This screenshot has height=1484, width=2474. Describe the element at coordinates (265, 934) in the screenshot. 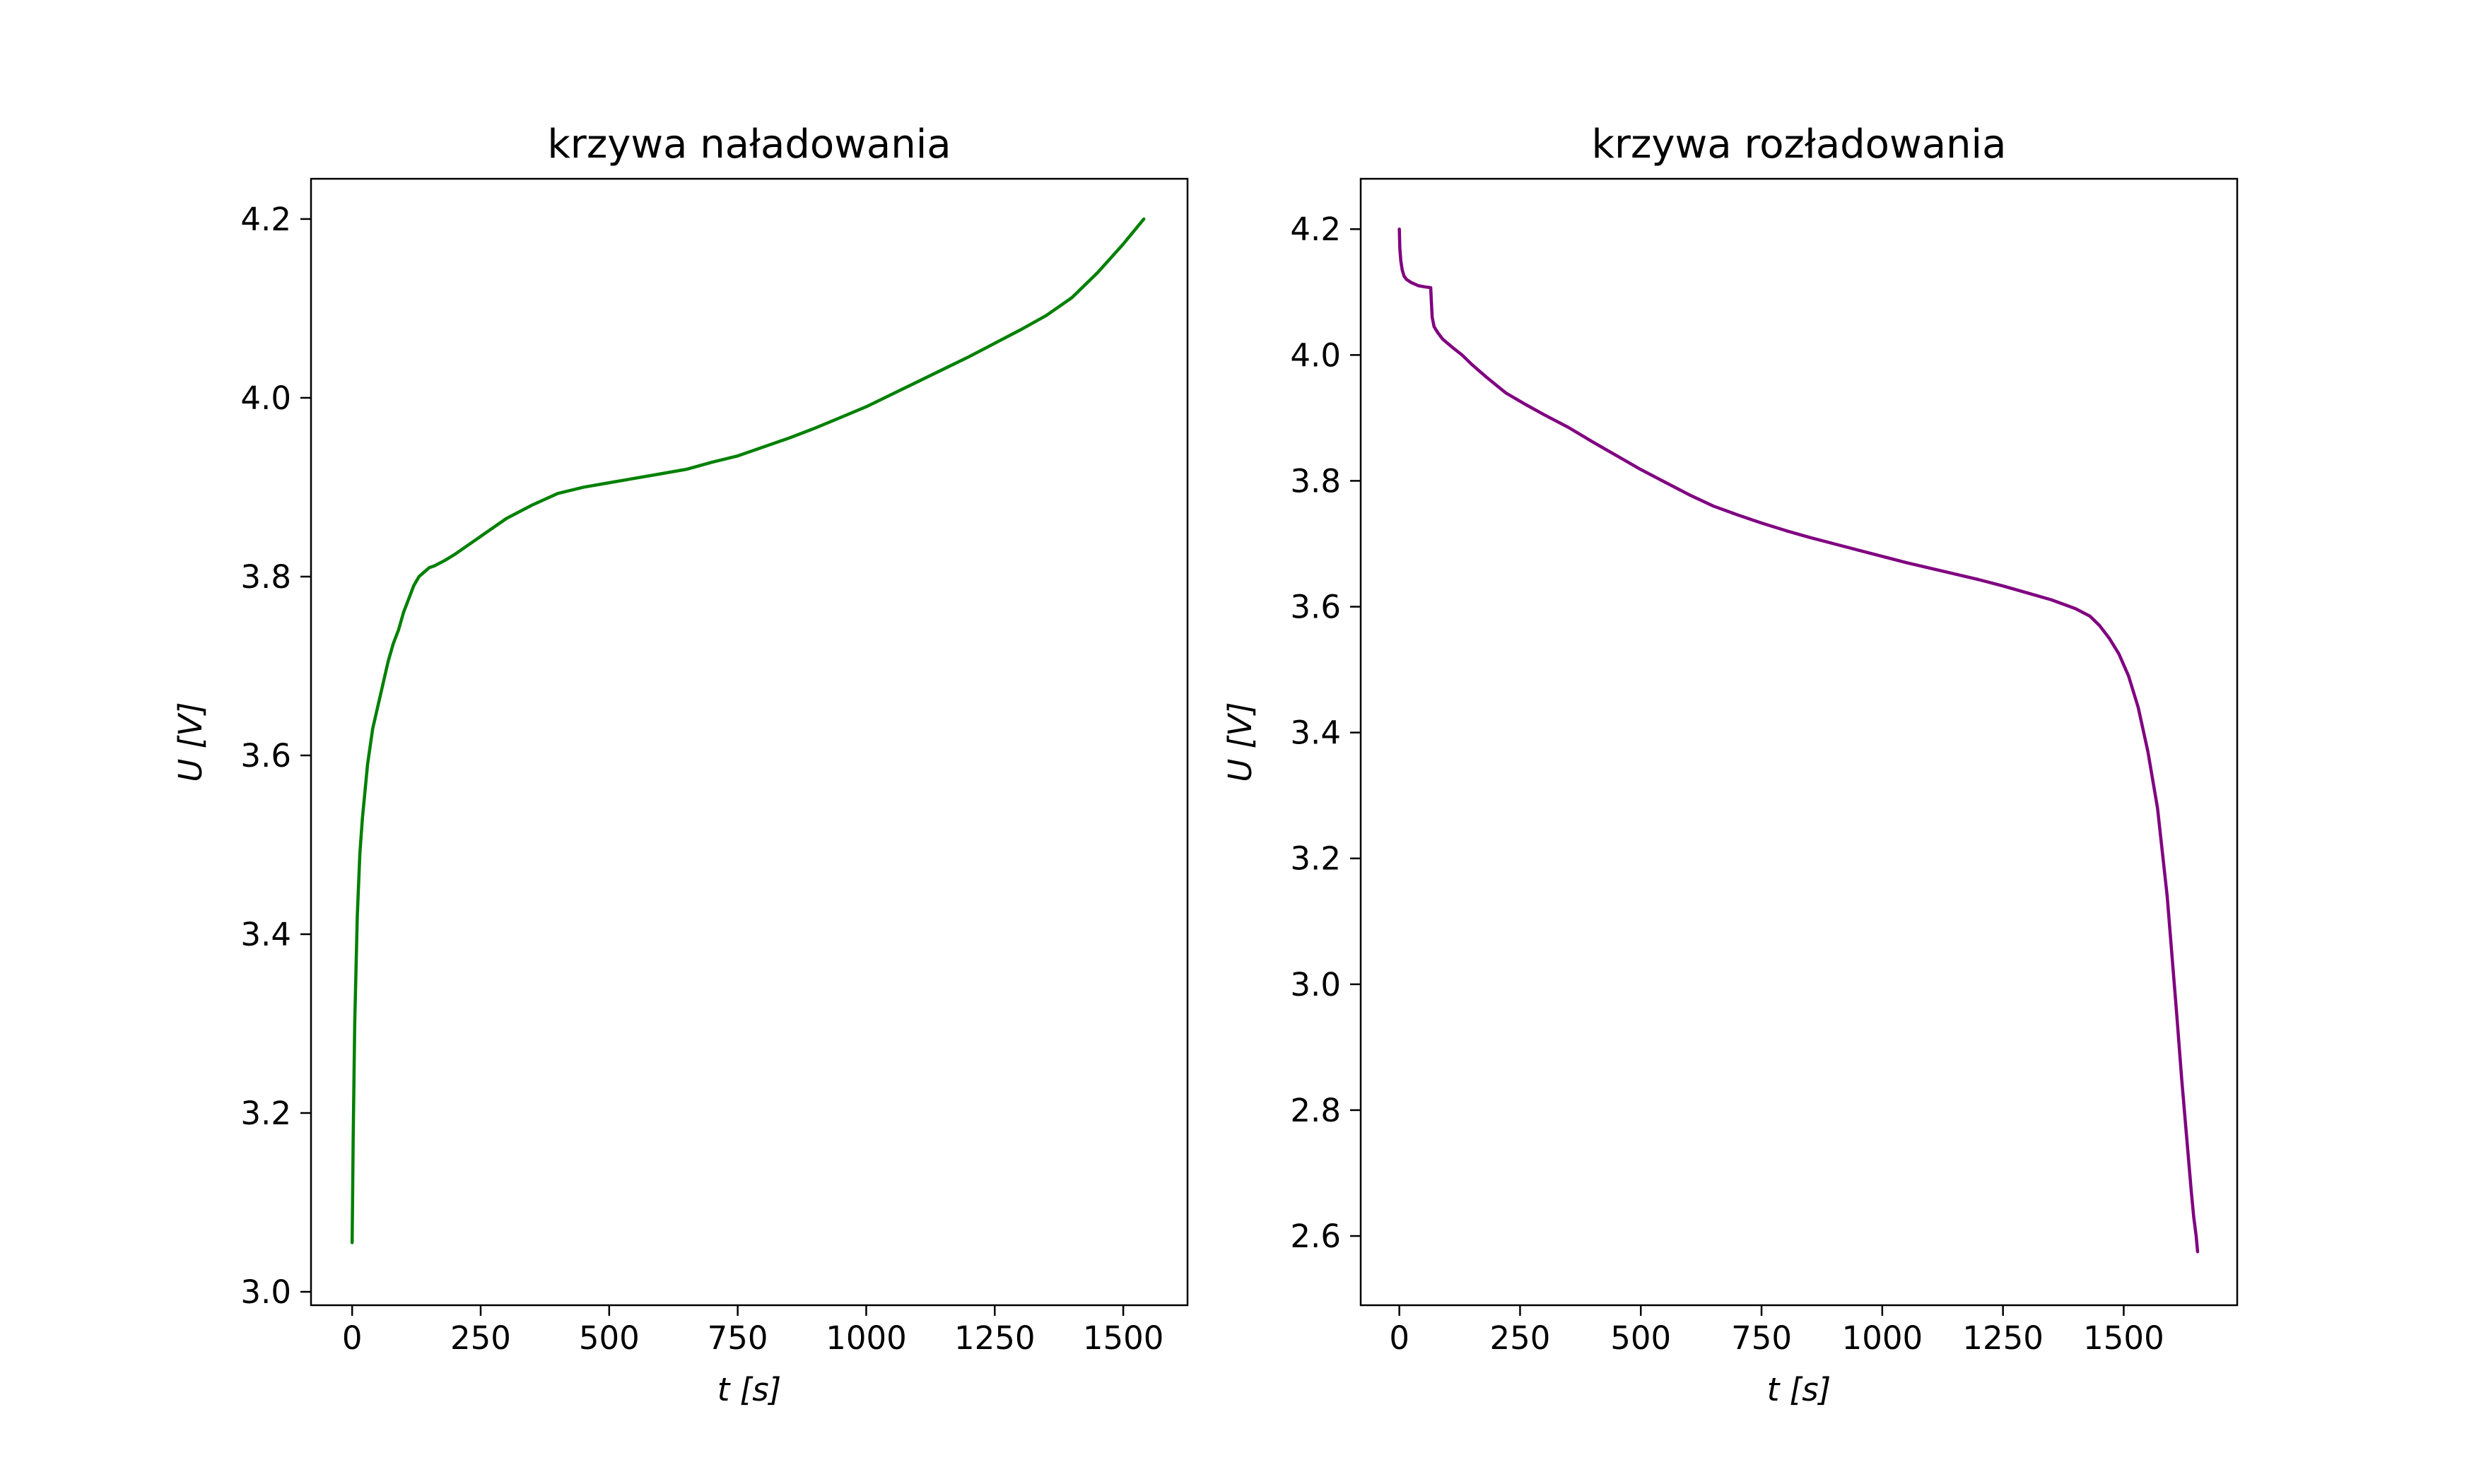

I see `charge-y-tick-label: 3.4` at that location.